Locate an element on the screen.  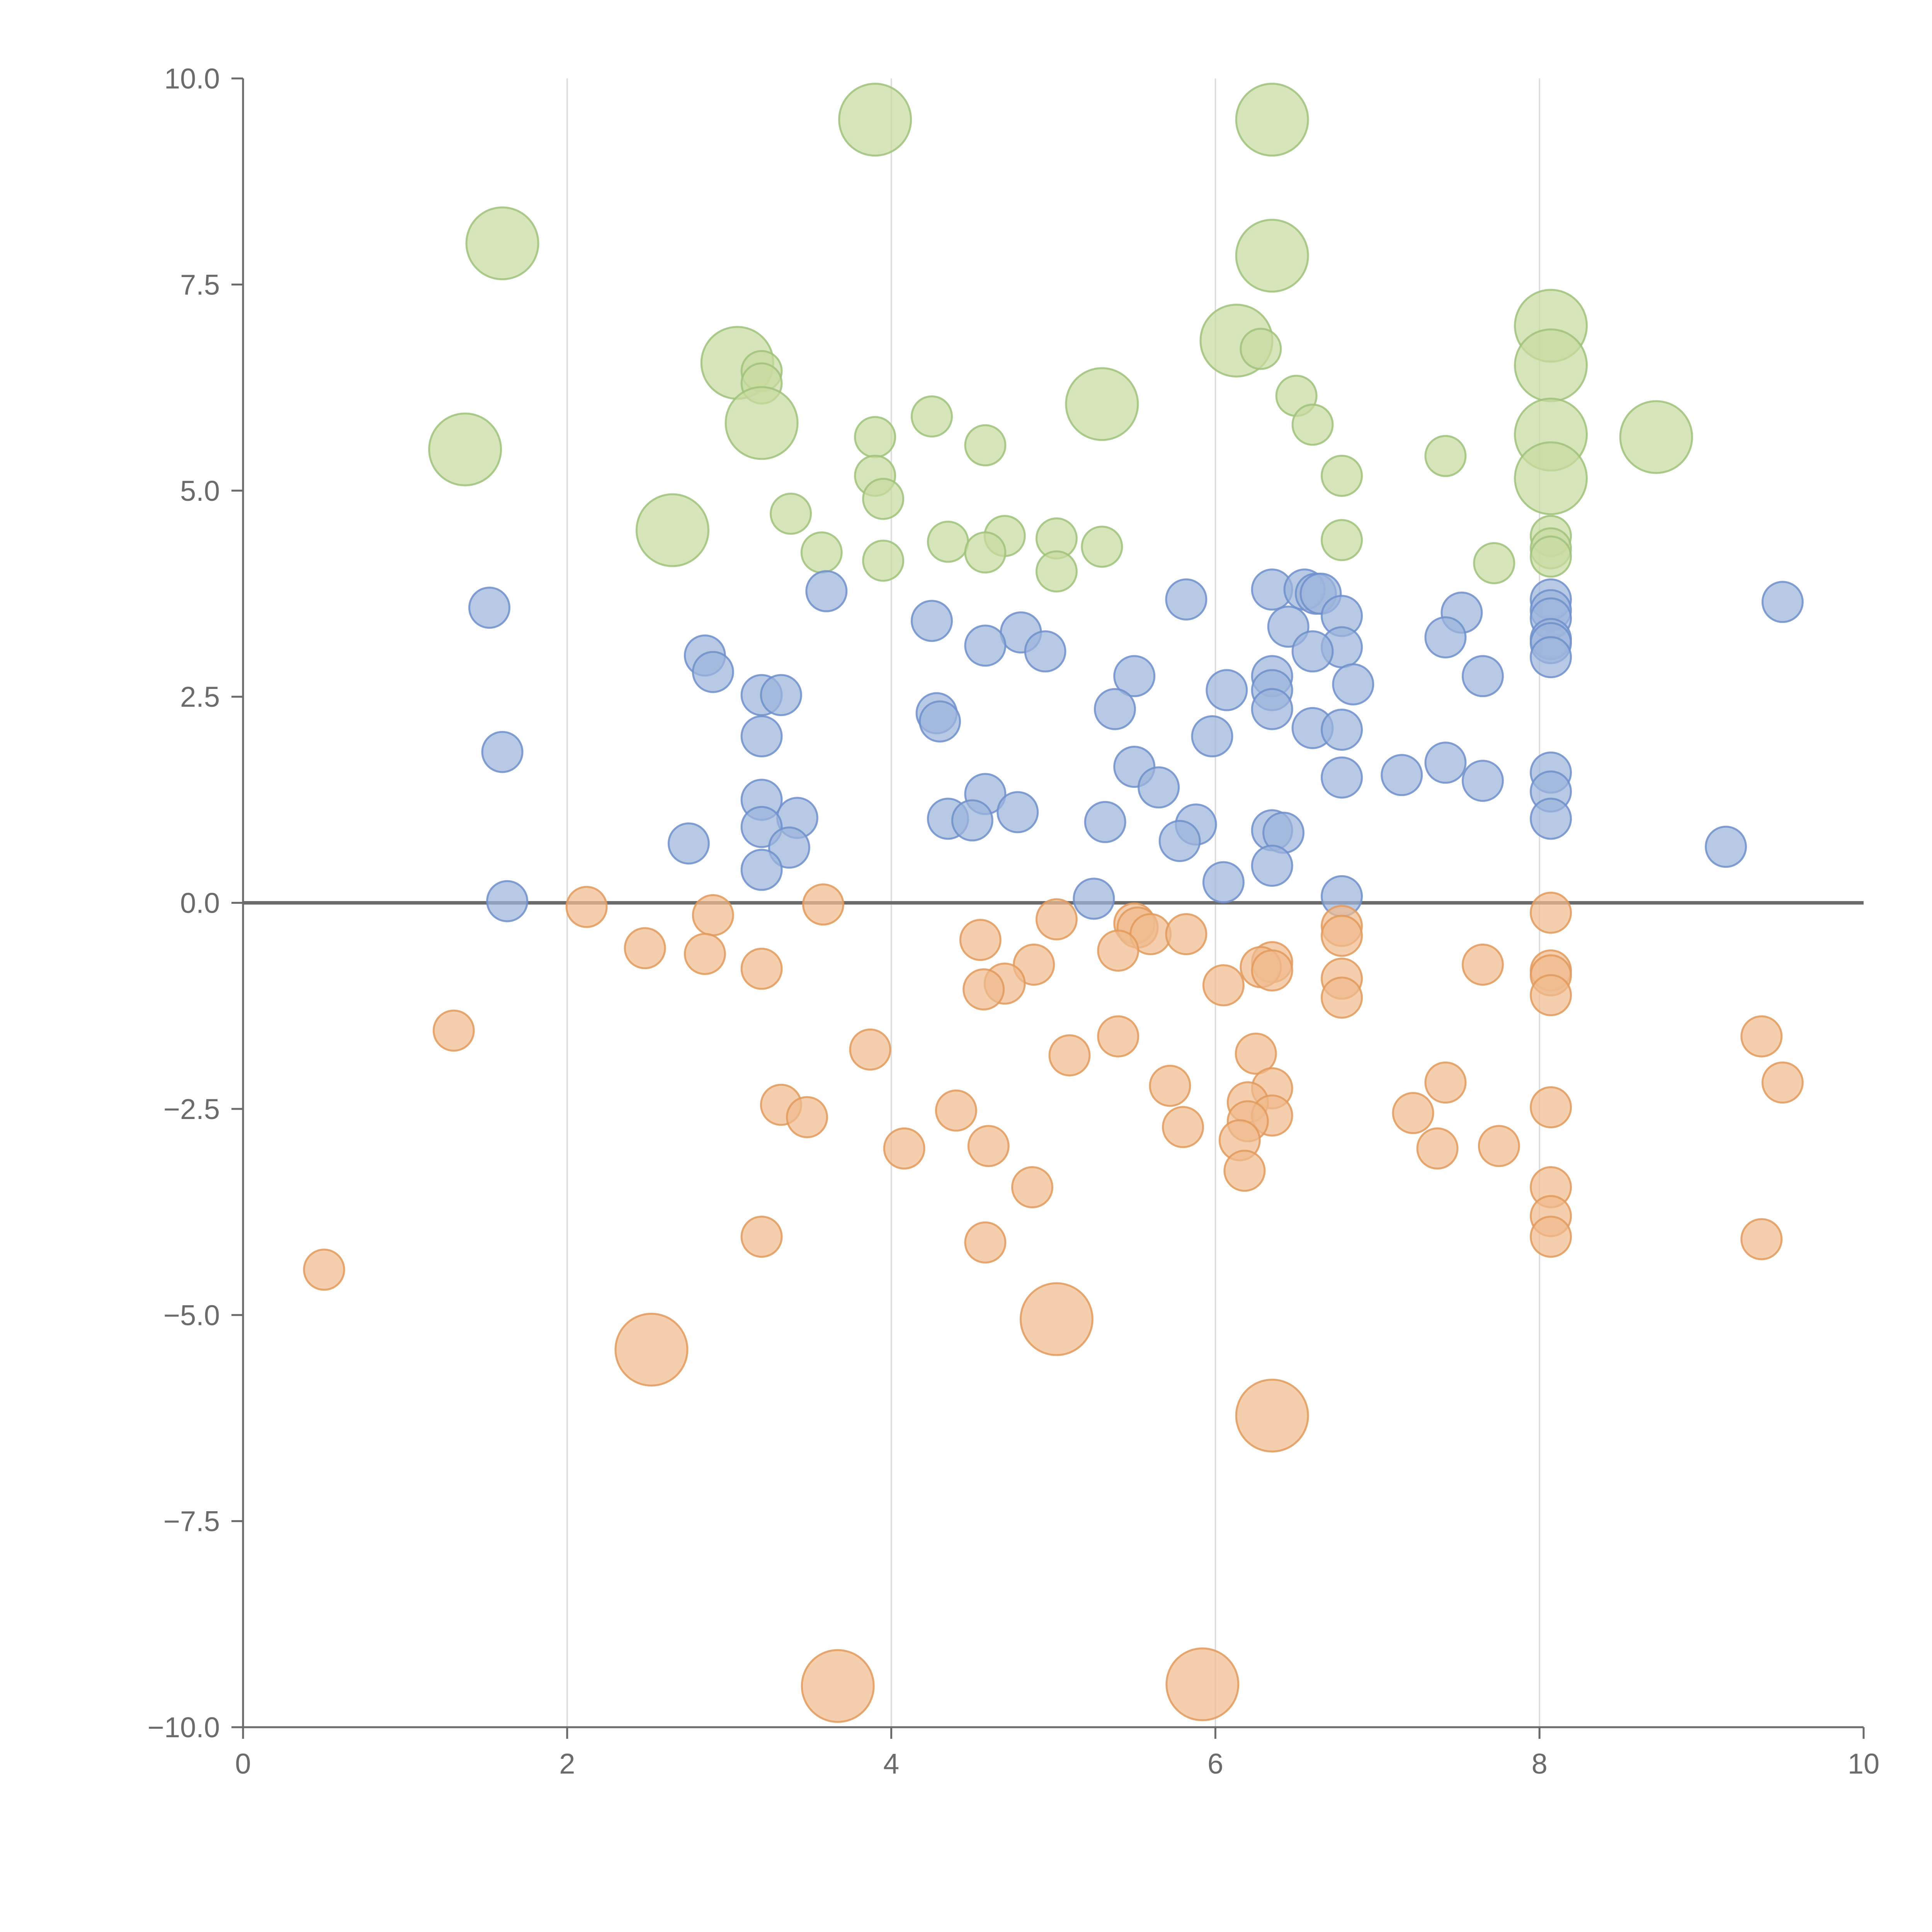
x-tick-label: 6 is located at coordinates (1215, 1764).